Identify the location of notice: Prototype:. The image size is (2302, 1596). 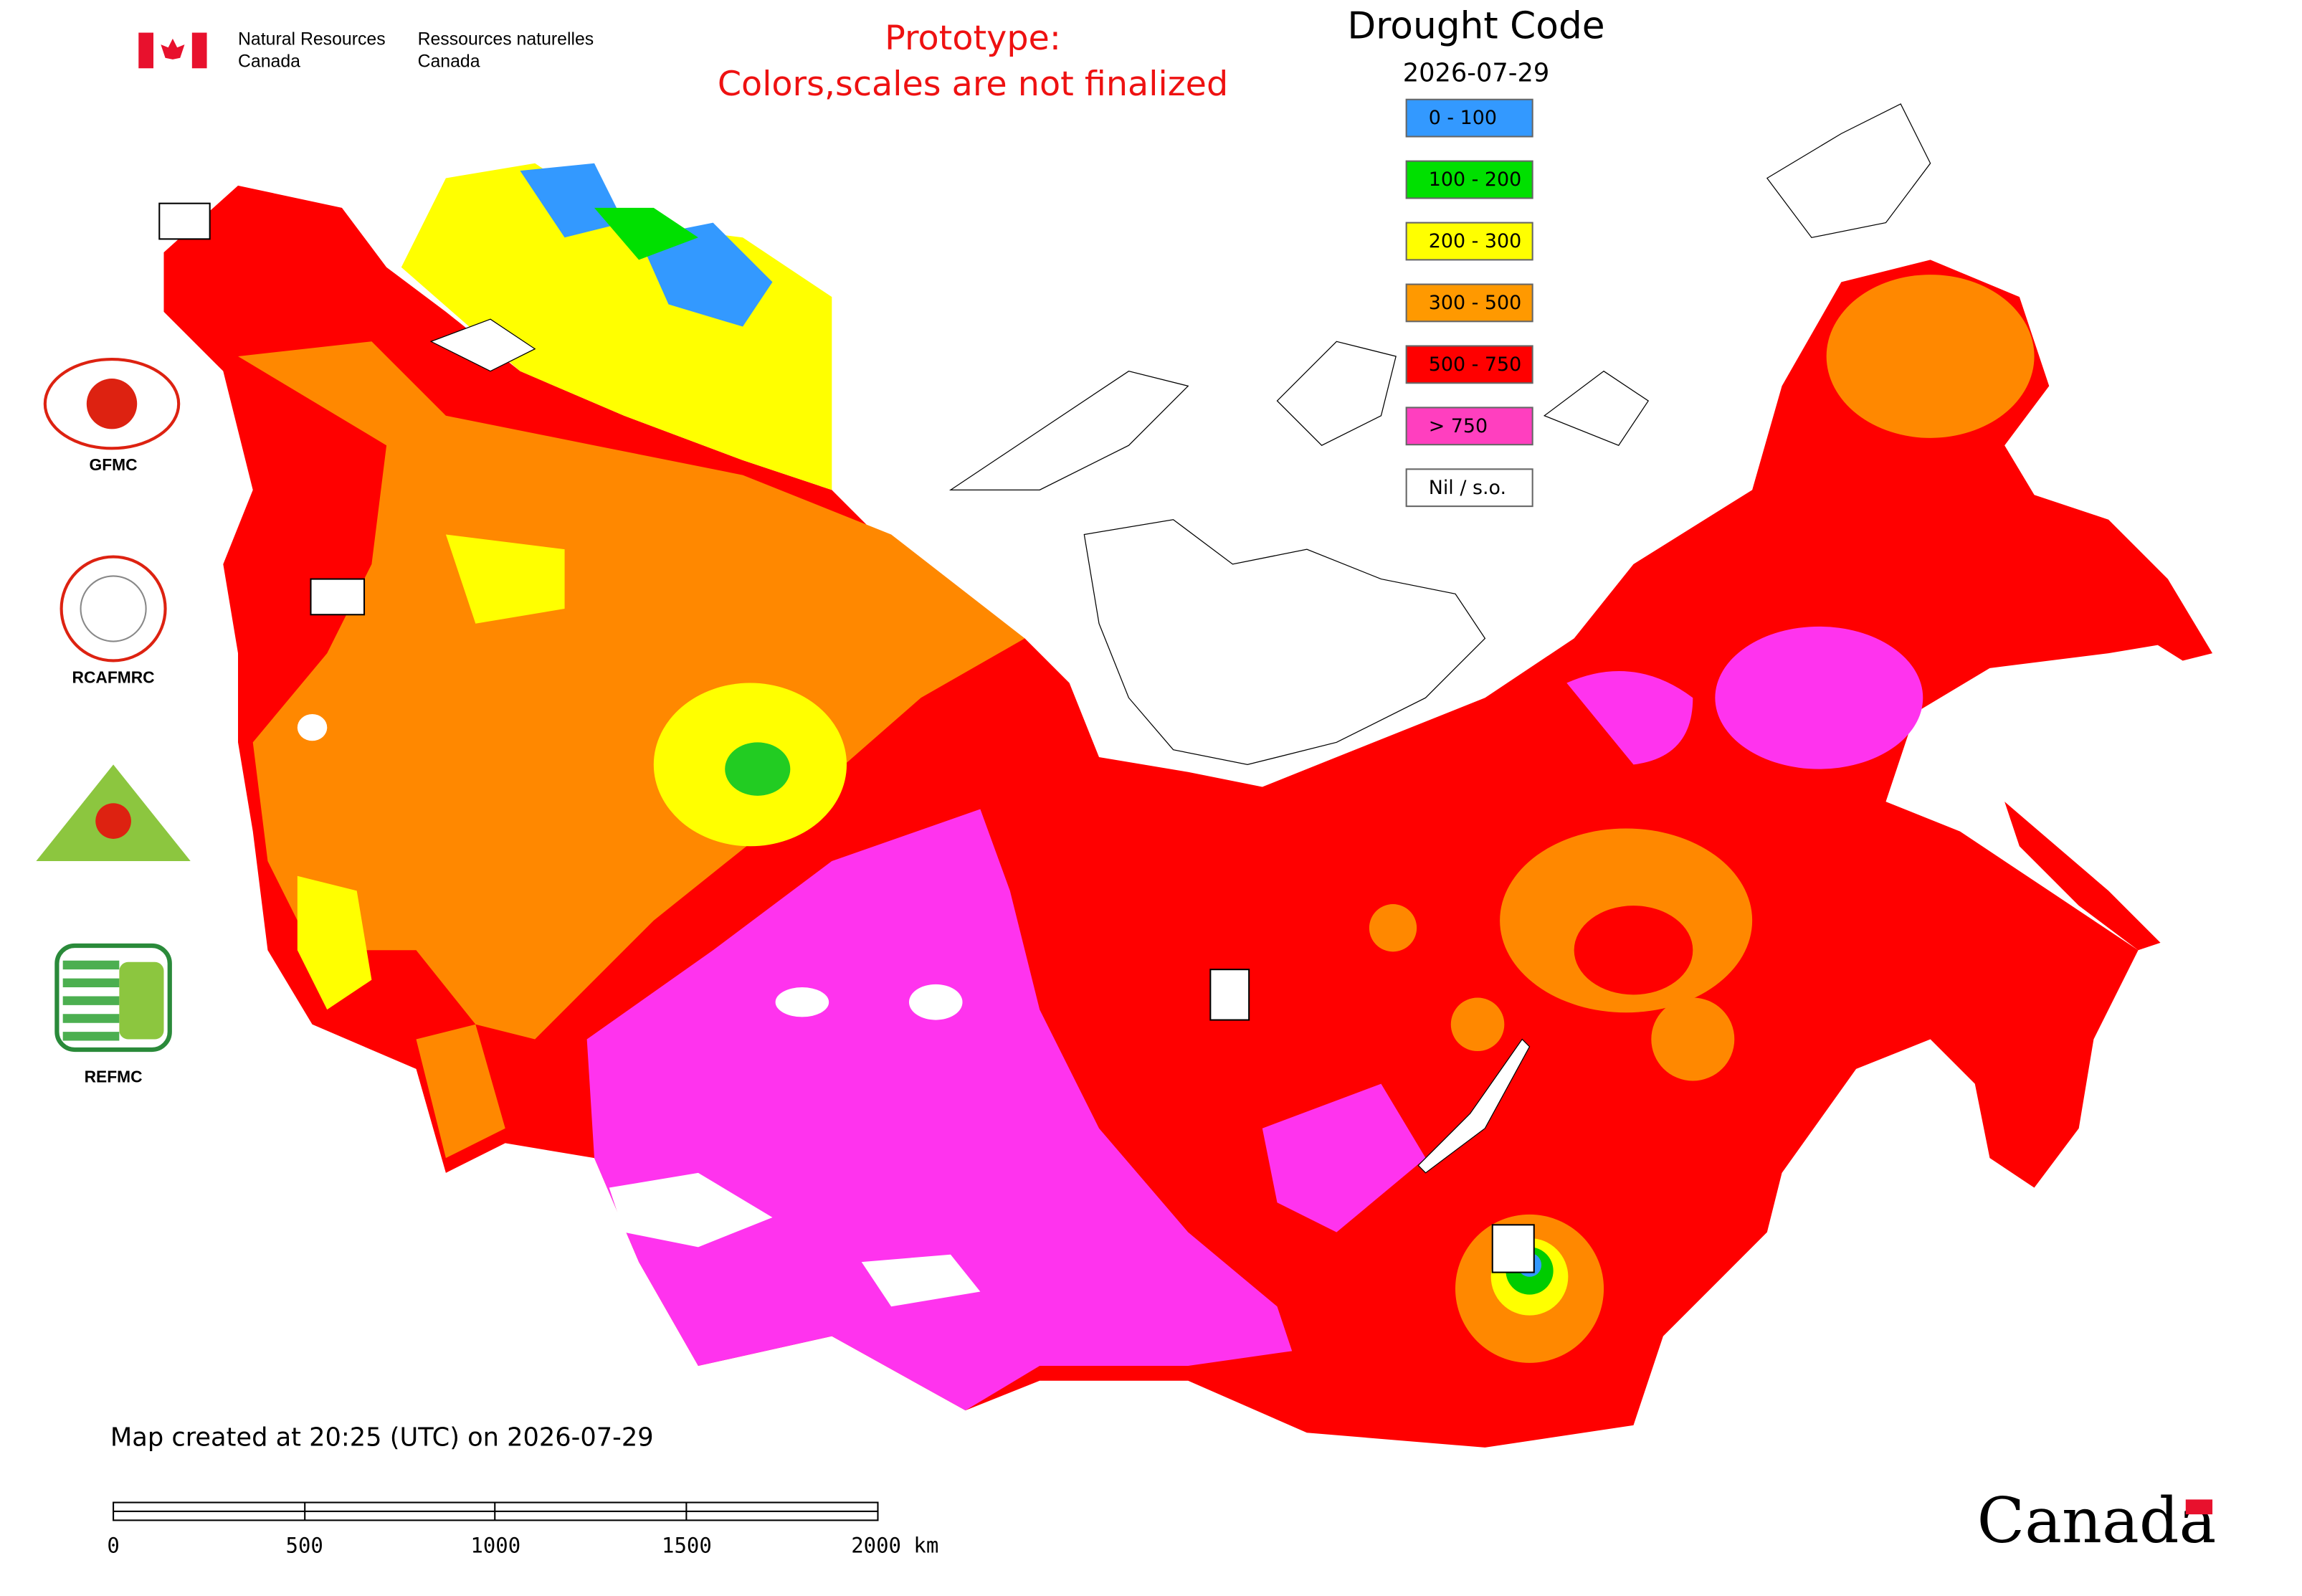
(973, 38).